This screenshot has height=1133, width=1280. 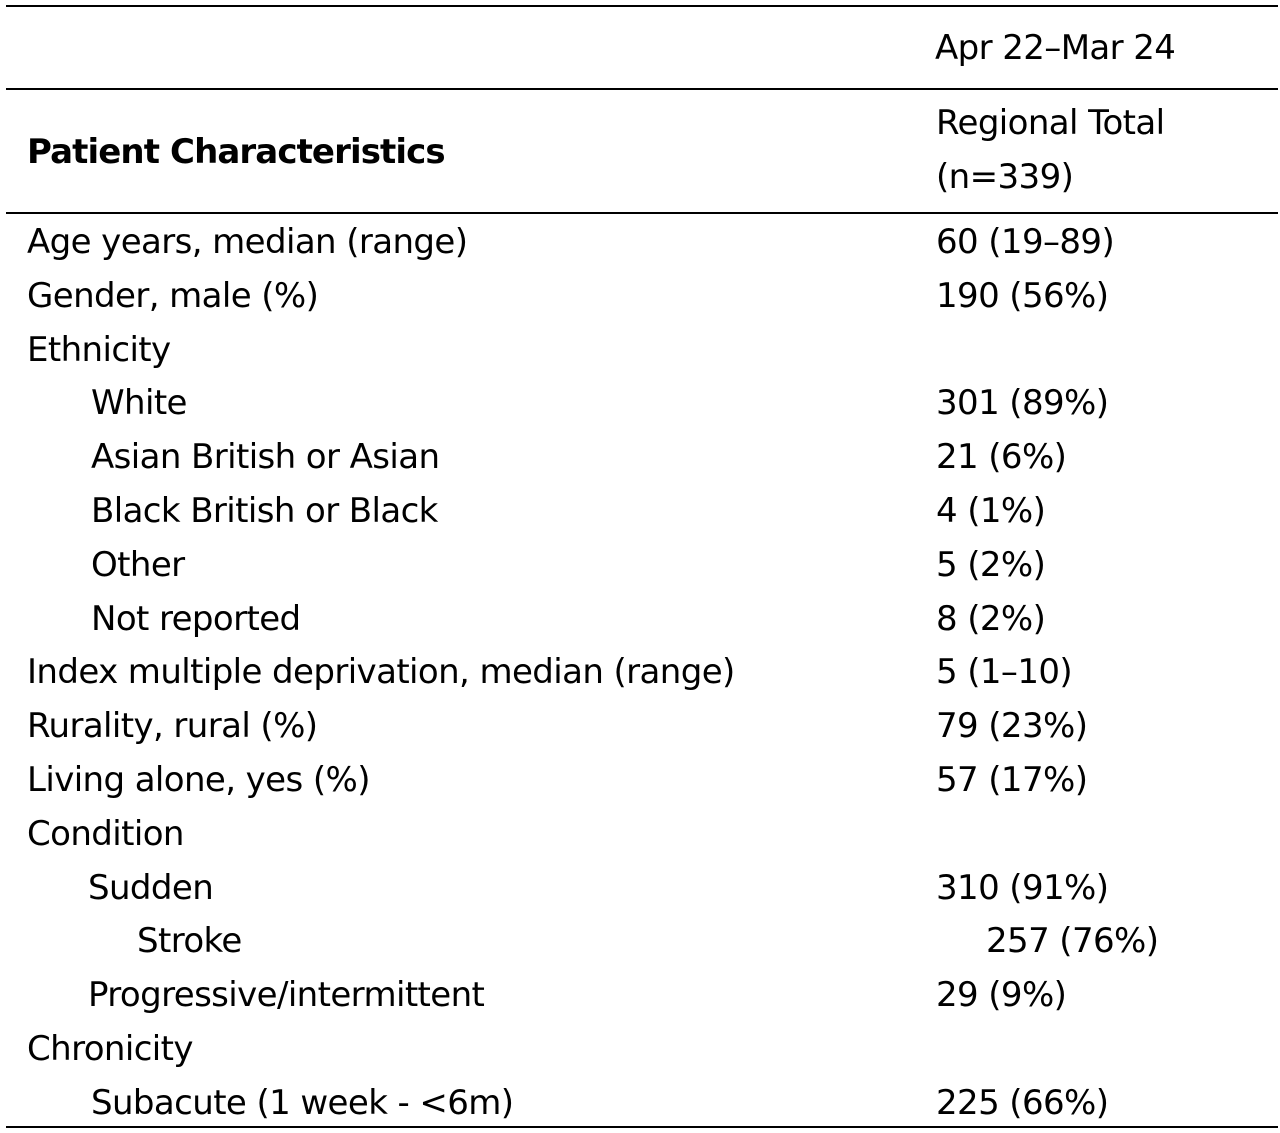 What do you see at coordinates (236, 152) in the screenshot?
I see `characteristics-column-header: Patient Characteristics` at bounding box center [236, 152].